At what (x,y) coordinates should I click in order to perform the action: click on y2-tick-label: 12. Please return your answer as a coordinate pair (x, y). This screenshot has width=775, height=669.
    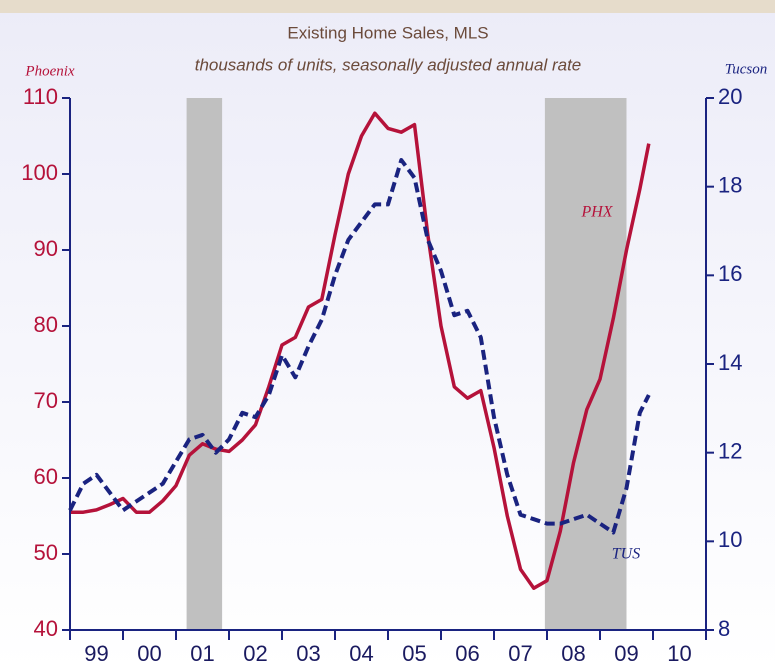
    Looking at the image, I should click on (730, 450).